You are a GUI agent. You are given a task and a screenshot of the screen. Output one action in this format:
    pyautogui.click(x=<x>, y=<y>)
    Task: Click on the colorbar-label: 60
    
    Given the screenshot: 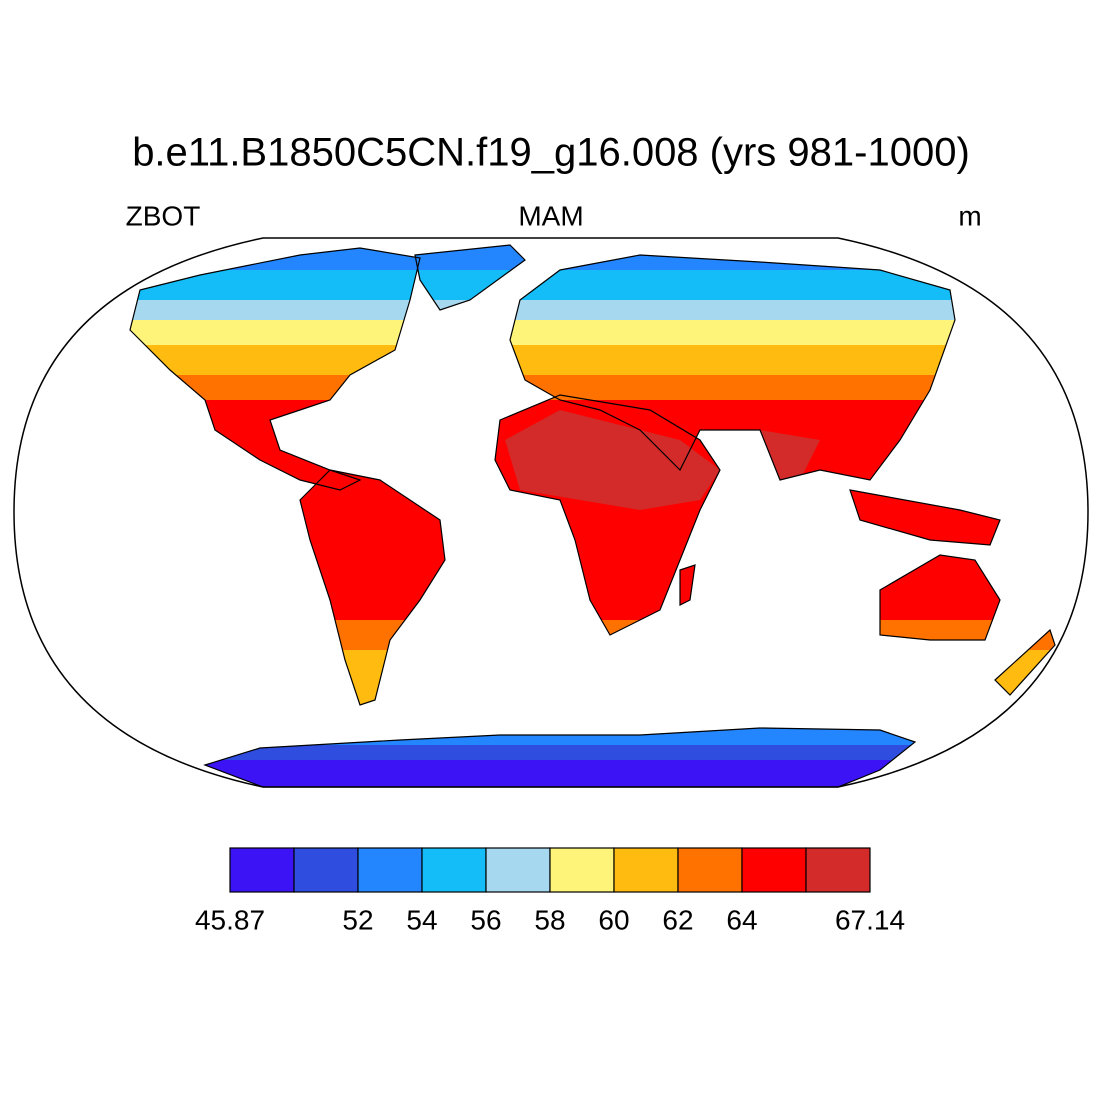 What is the action you would take?
    pyautogui.click(x=613, y=919)
    